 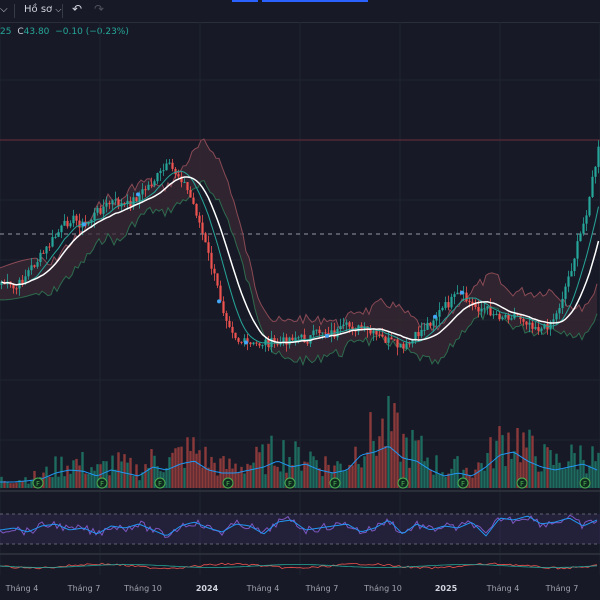 What do you see at coordinates (14, 11) in the screenshot?
I see `toolbar-separator` at bounding box center [14, 11].